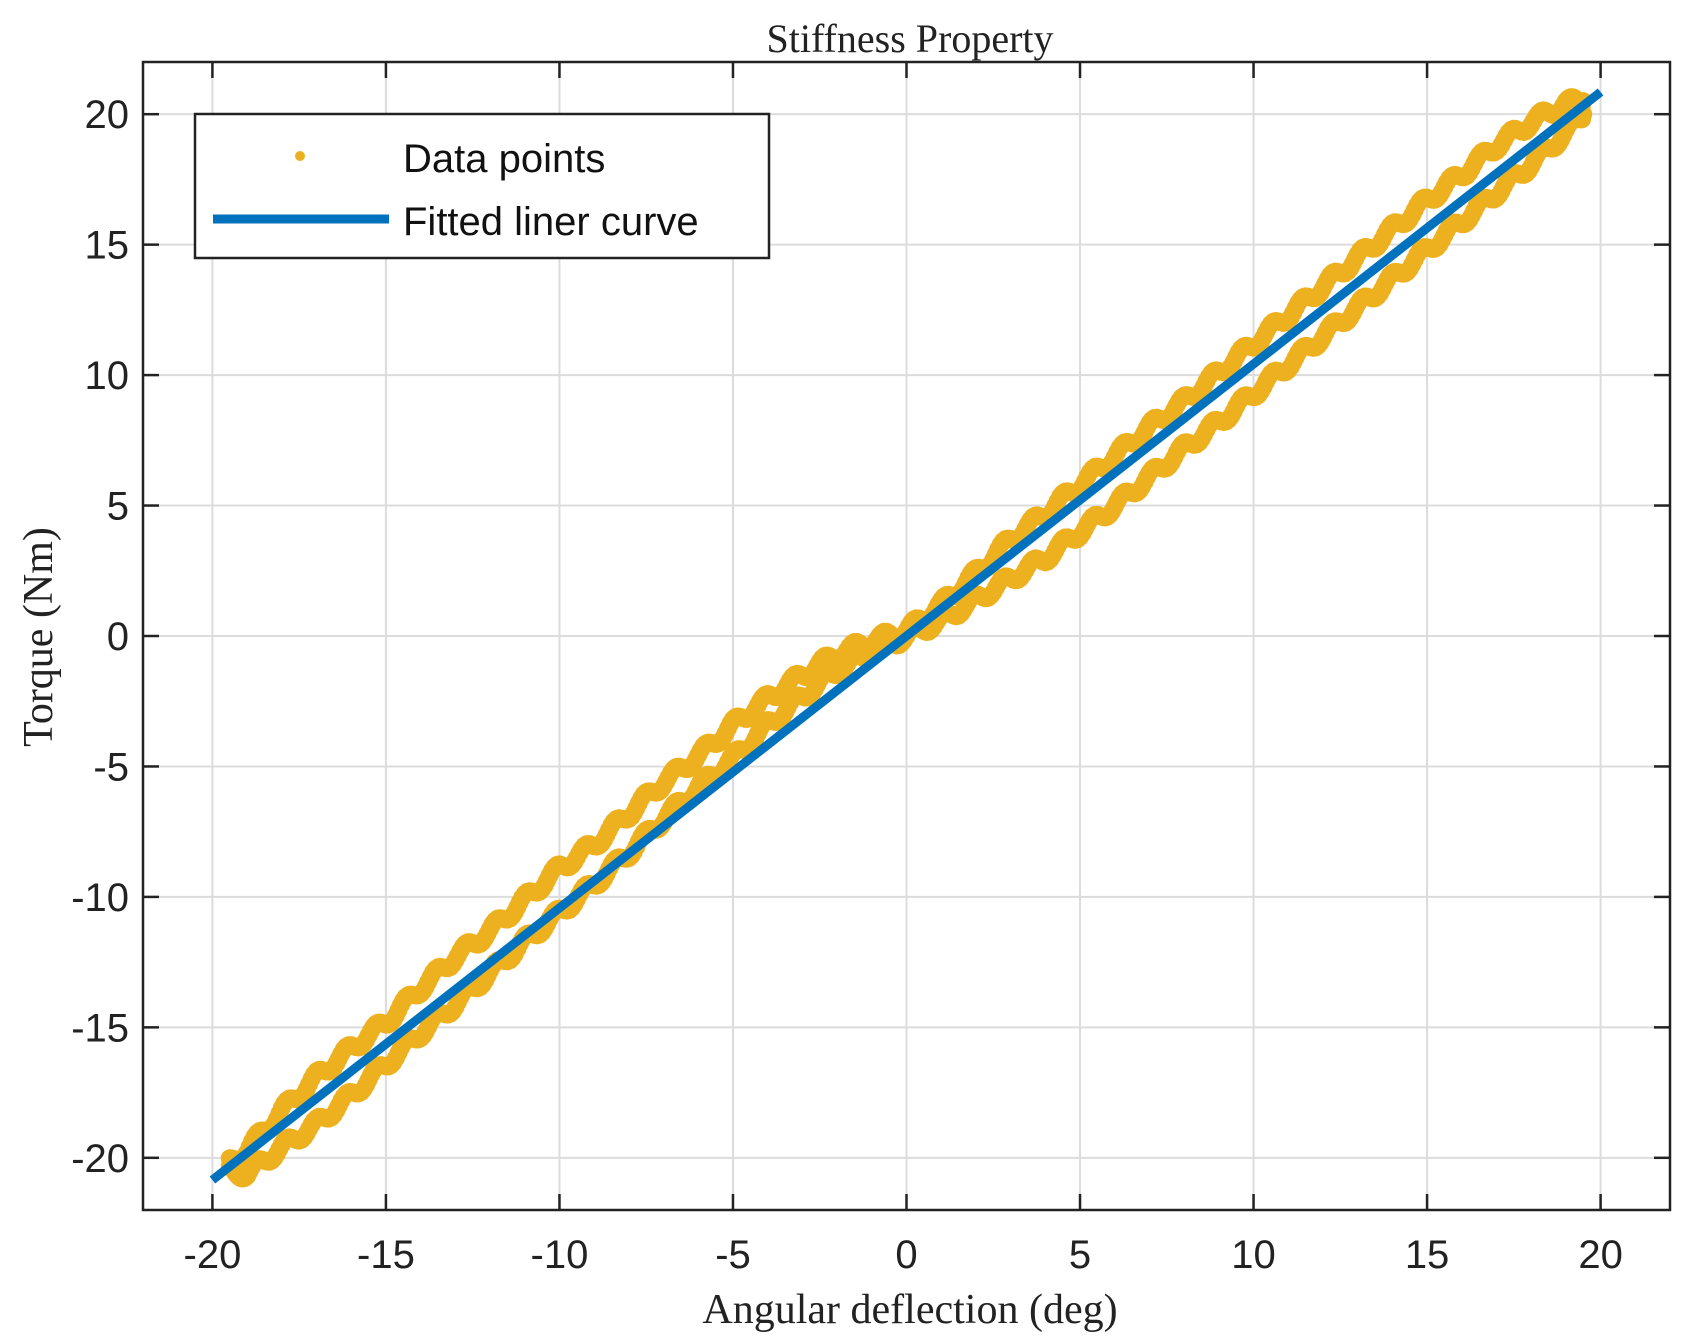 This screenshot has width=1692, height=1340. I want to click on x-tick-label: 15, so click(1427, 1255).